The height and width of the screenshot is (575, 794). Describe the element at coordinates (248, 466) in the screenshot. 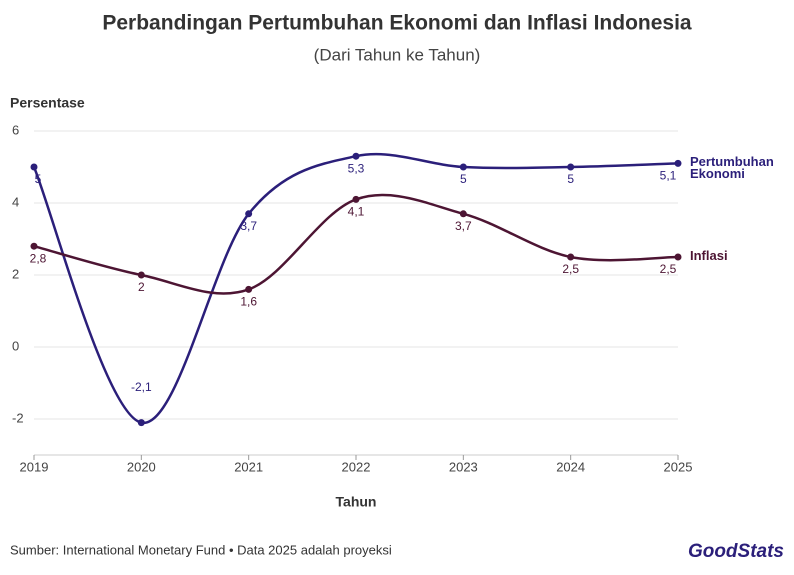

I see `x-tick-label: 2021` at that location.